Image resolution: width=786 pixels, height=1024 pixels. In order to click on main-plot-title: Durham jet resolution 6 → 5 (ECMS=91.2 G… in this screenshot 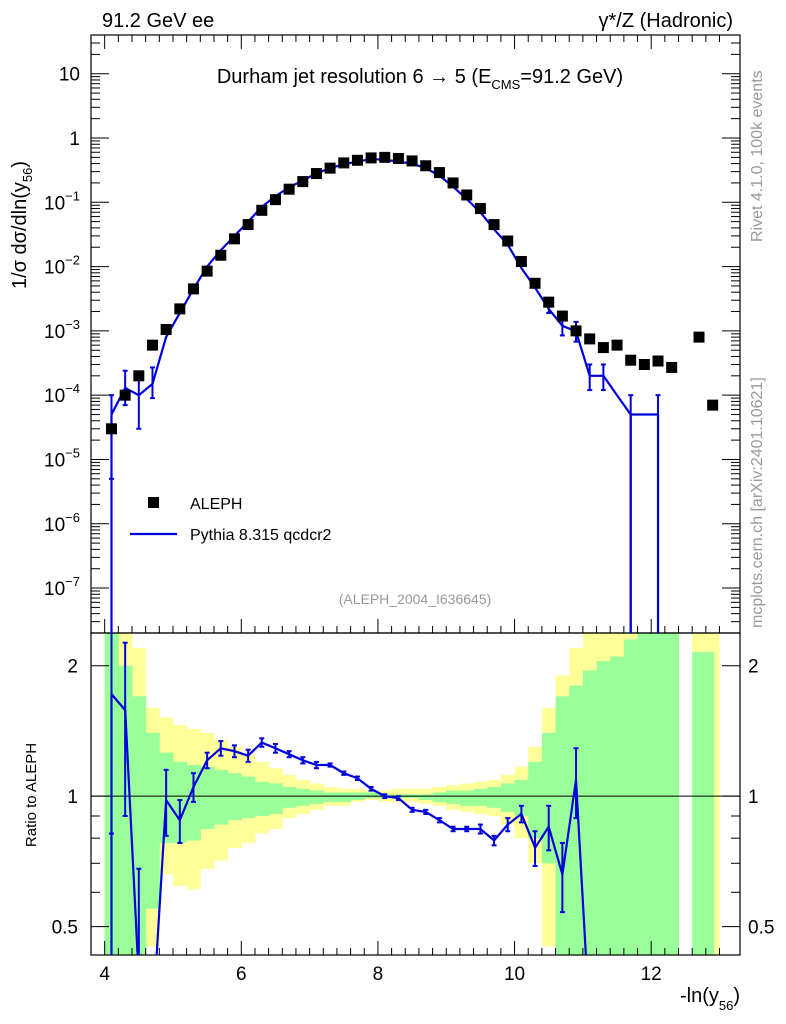, I will do `click(420, 79)`.